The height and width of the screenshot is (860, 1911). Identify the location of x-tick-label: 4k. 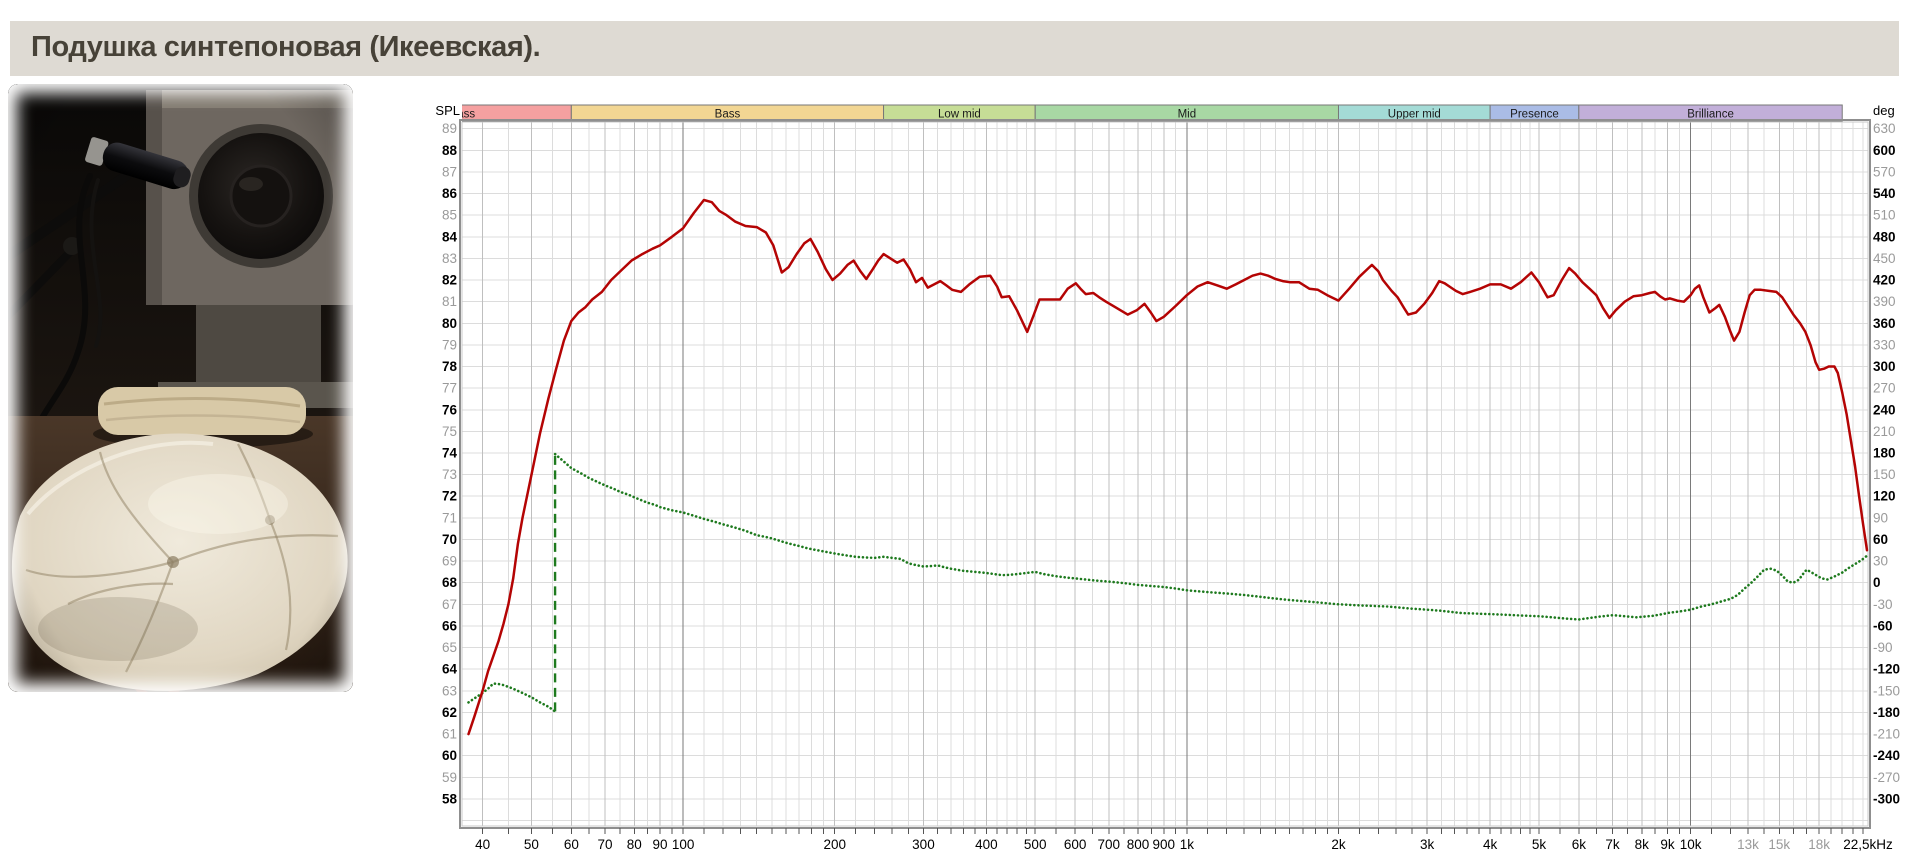
(1490, 844).